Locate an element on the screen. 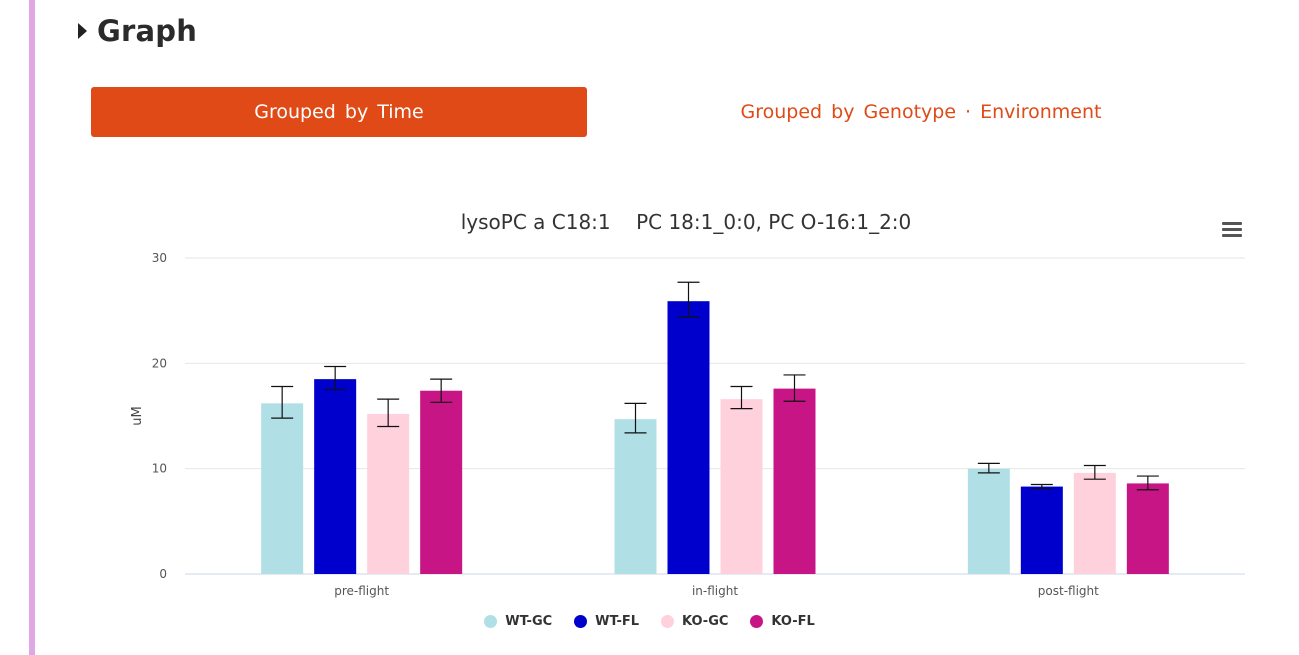  caret-right-icon is located at coordinates (82, 31).